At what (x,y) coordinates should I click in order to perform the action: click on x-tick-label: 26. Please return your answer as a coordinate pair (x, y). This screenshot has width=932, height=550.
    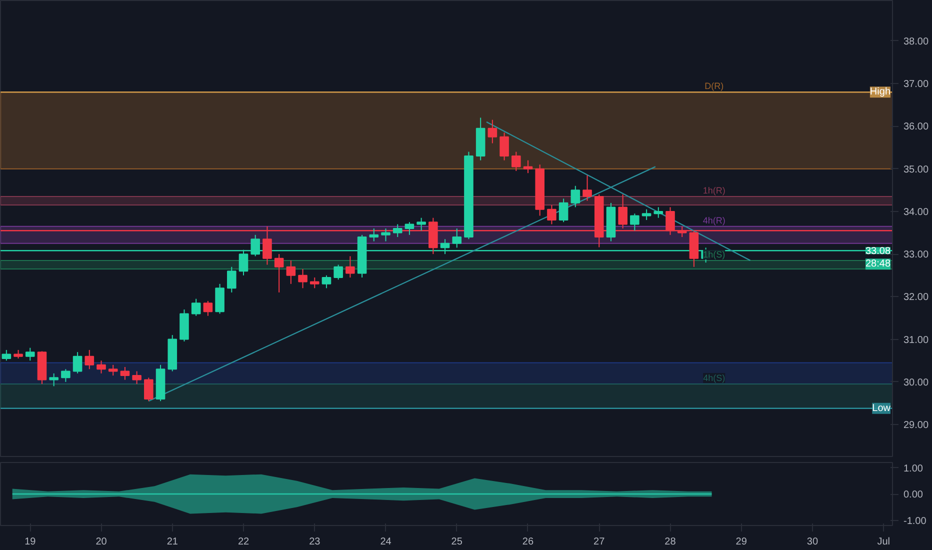
    Looking at the image, I should click on (528, 542).